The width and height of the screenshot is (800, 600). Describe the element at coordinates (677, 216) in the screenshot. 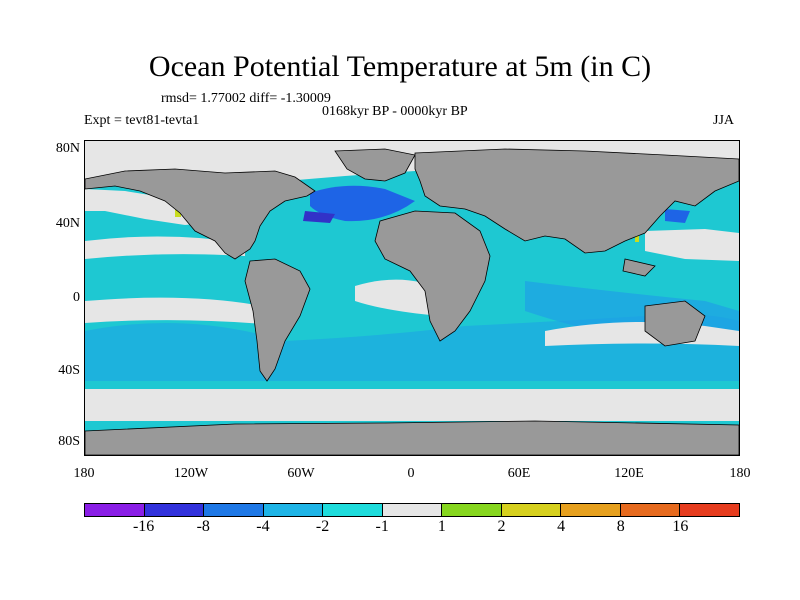

I see `kuroshio-cold-spot` at that location.